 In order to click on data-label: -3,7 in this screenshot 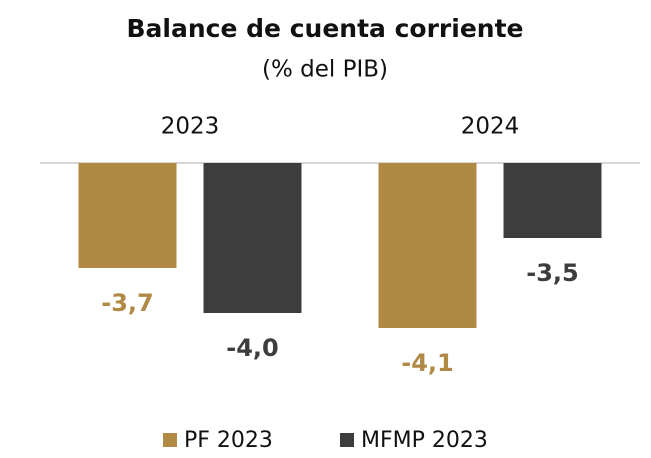, I will do `click(127, 303)`.